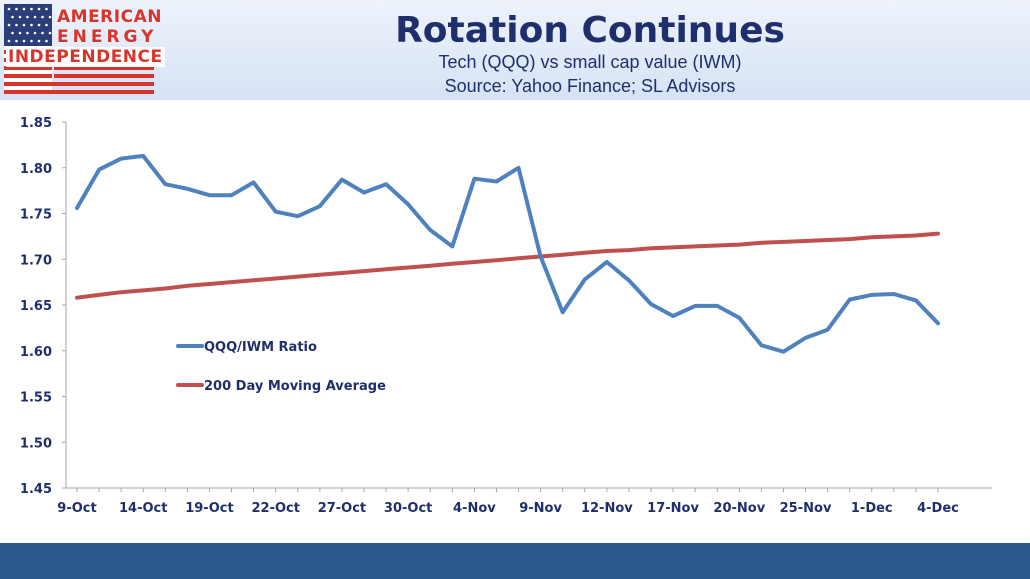  What do you see at coordinates (260, 347) in the screenshot?
I see `legend-label: QQQ/IWM Ratio` at bounding box center [260, 347].